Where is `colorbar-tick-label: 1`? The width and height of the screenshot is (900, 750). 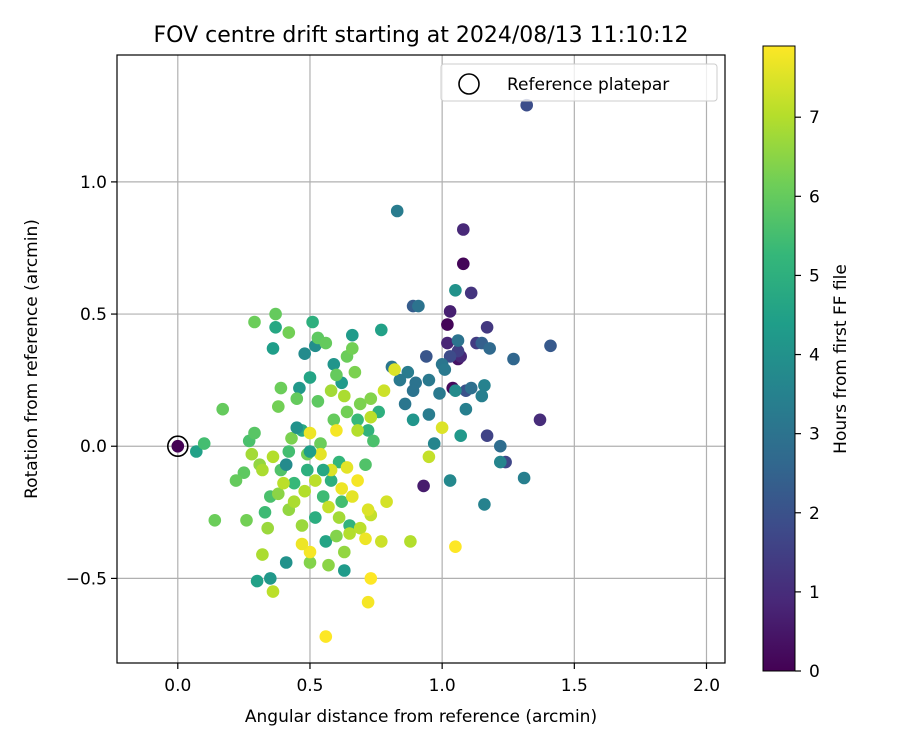 colorbar-tick-label: 1 is located at coordinates (814, 593).